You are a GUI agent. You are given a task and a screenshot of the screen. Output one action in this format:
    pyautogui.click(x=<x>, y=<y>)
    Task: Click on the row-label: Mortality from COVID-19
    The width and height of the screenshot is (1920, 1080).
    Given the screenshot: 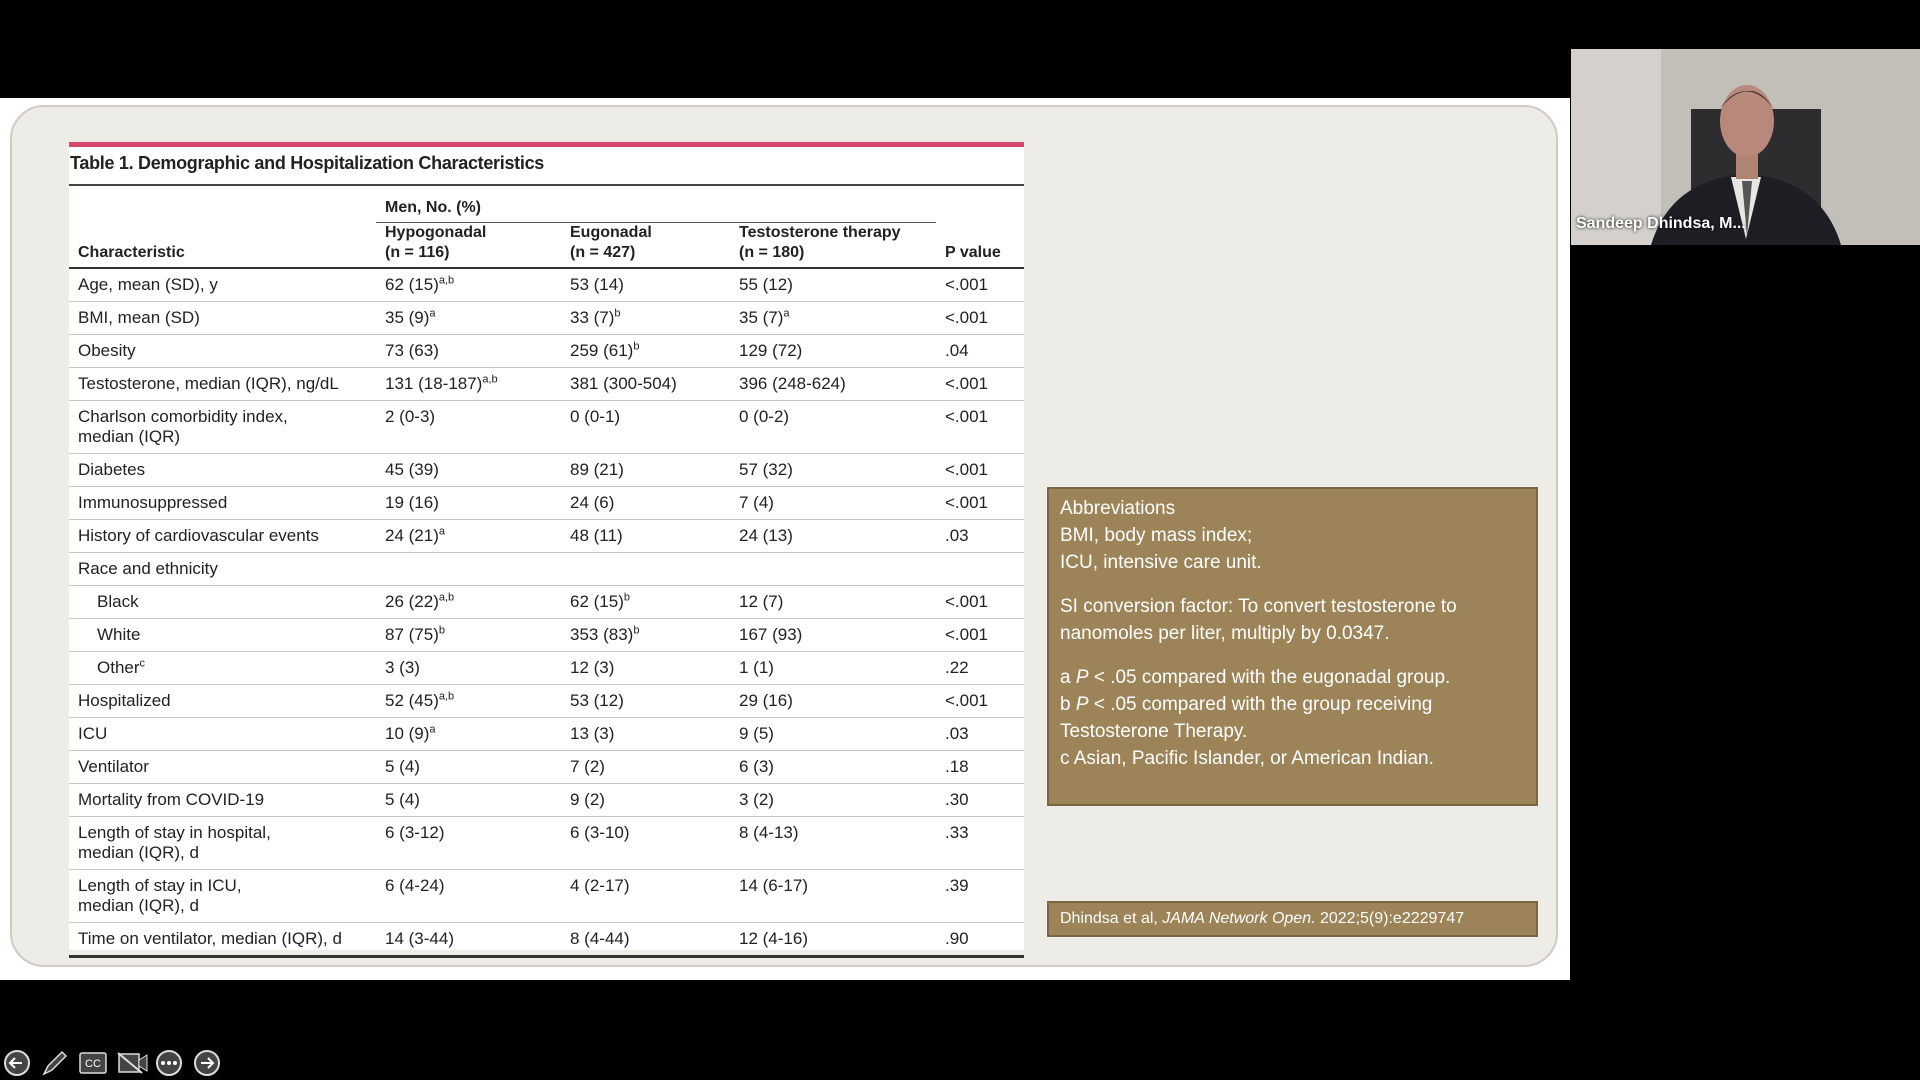 What is the action you would take?
    pyautogui.click(x=222, y=800)
    